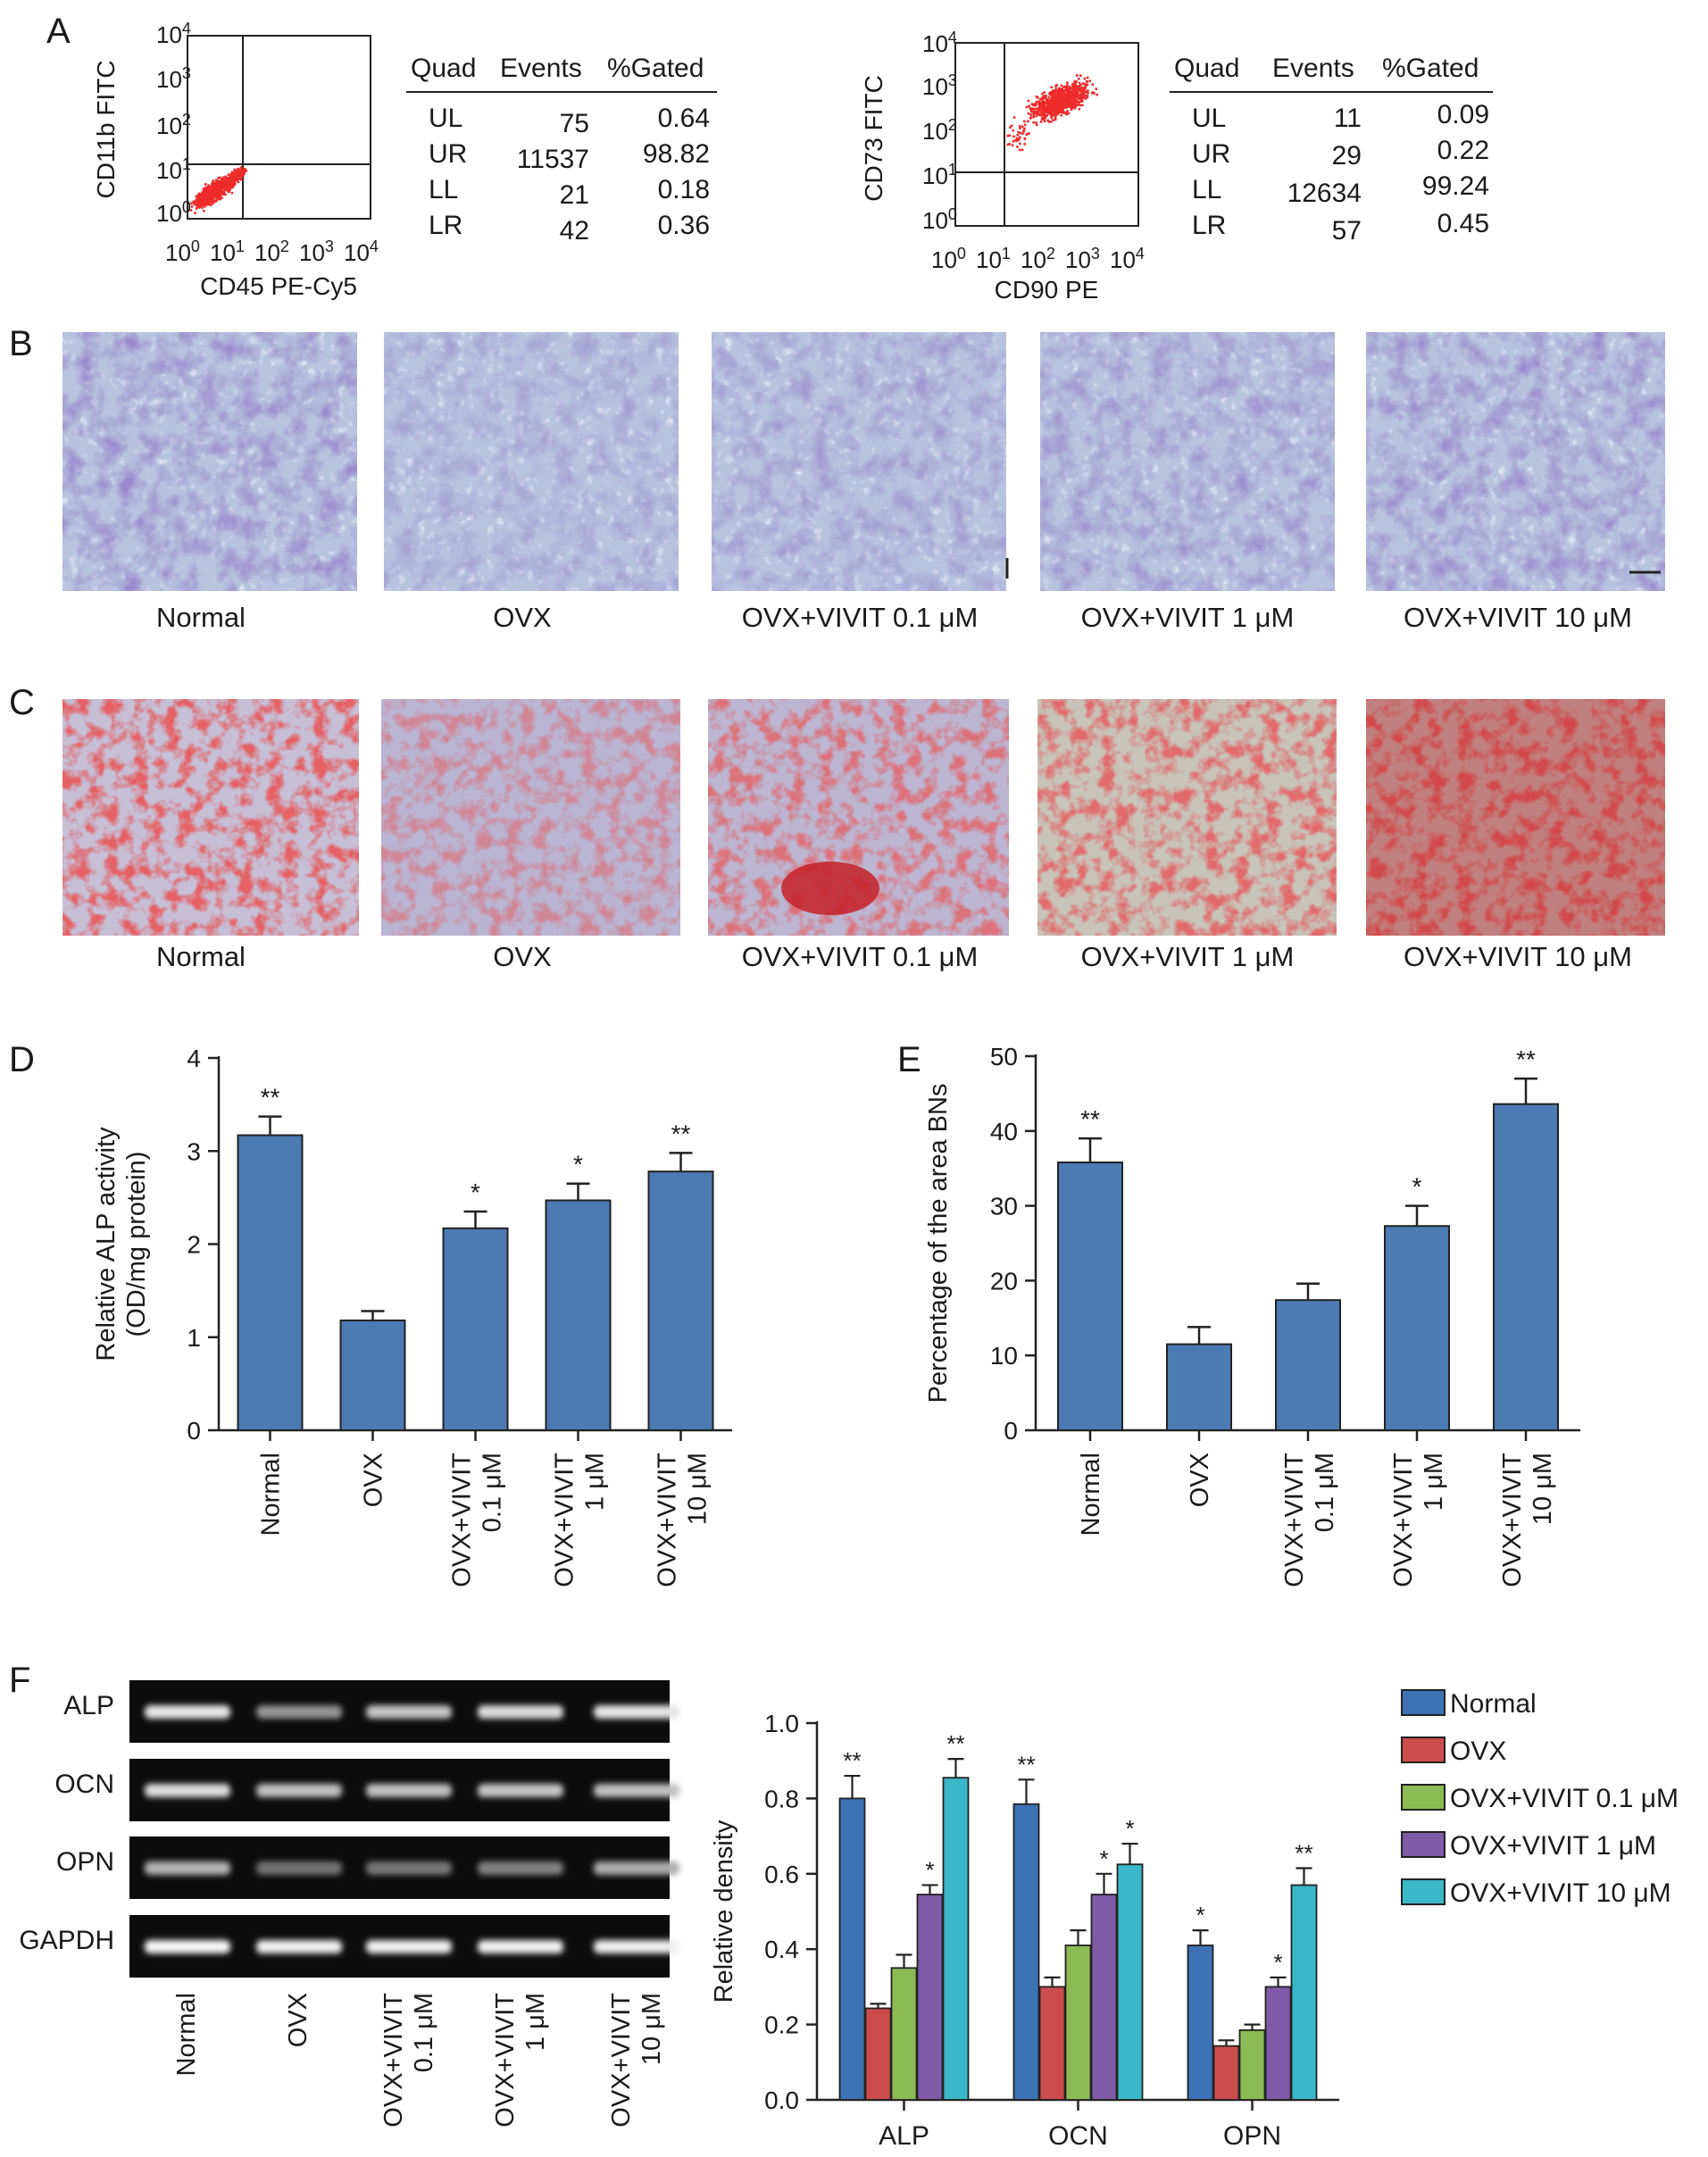  What do you see at coordinates (227, 251) in the screenshot?
I see `svg-text: 10¹` at bounding box center [227, 251].